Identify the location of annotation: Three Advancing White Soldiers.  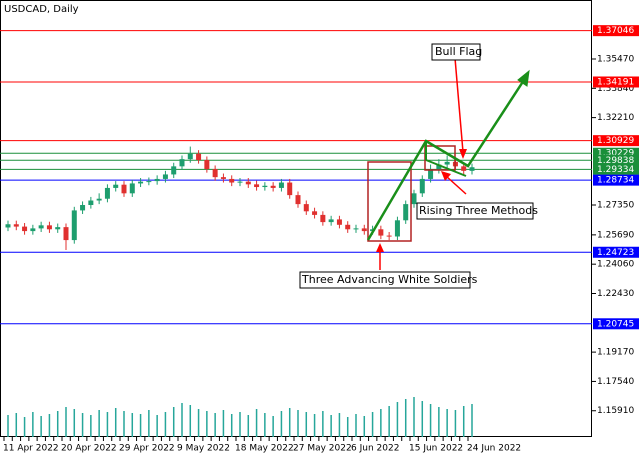
(389, 279).